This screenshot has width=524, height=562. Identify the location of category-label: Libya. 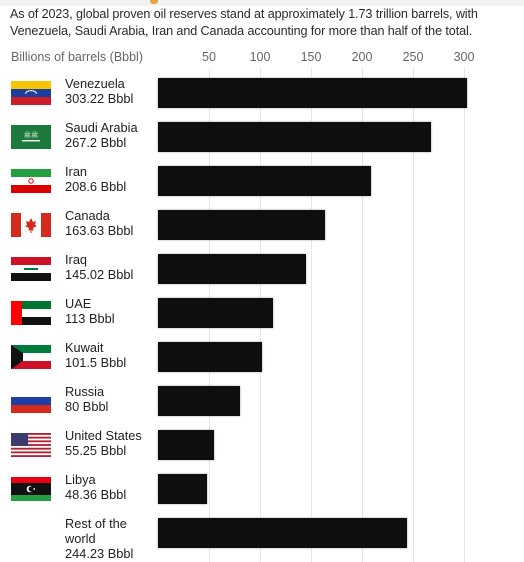
(80, 479).